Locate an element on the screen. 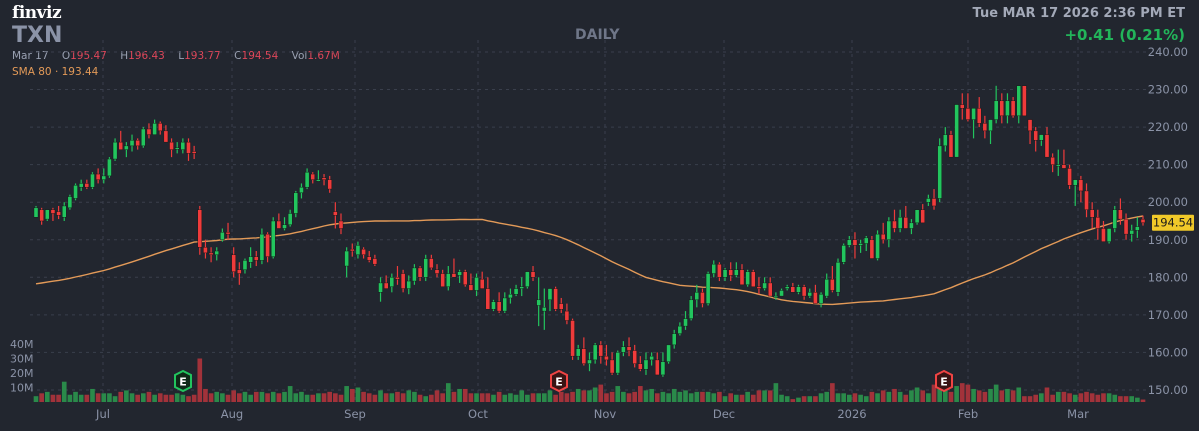 The height and width of the screenshot is (431, 1199). ticker-symbol: TXN is located at coordinates (37, 35).